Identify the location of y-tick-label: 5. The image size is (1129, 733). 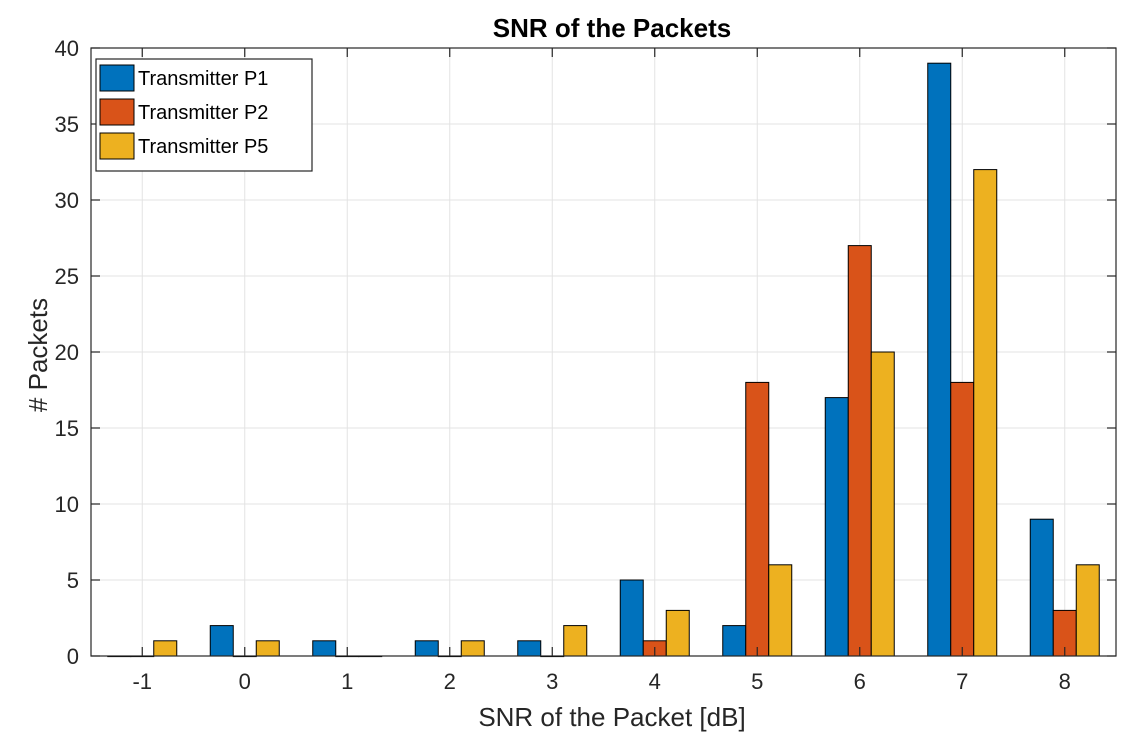
(73, 580).